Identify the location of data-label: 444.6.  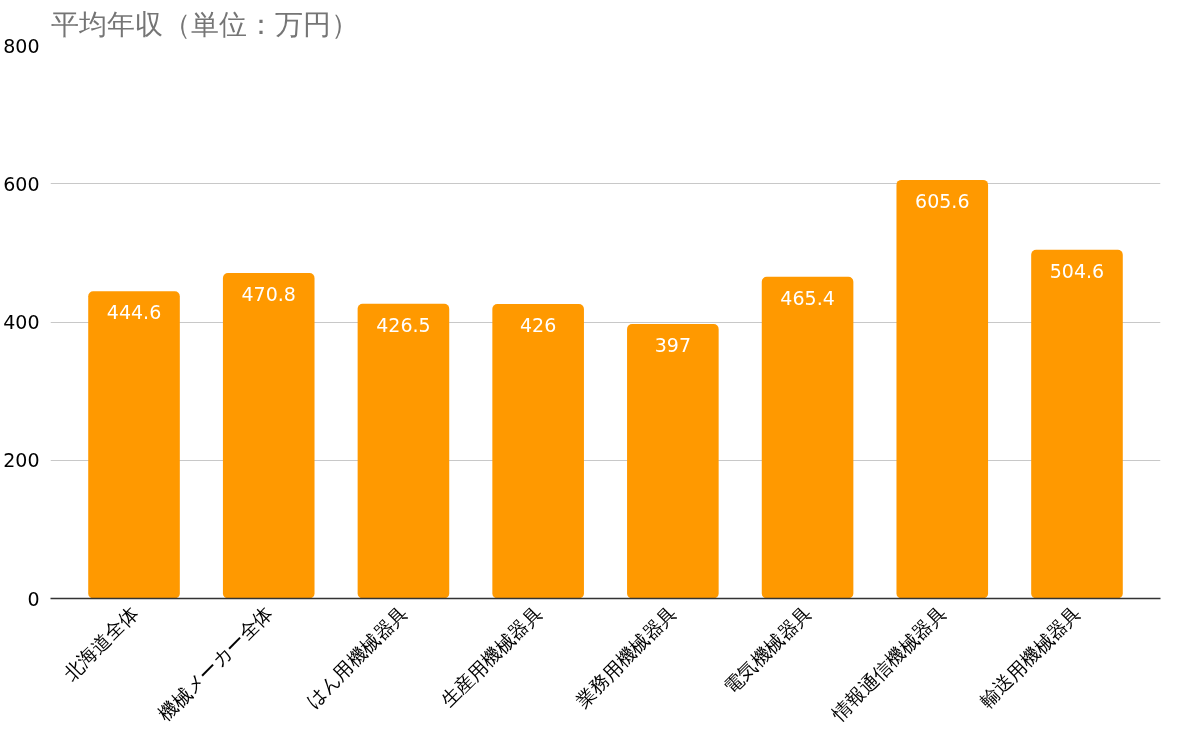
(134, 312).